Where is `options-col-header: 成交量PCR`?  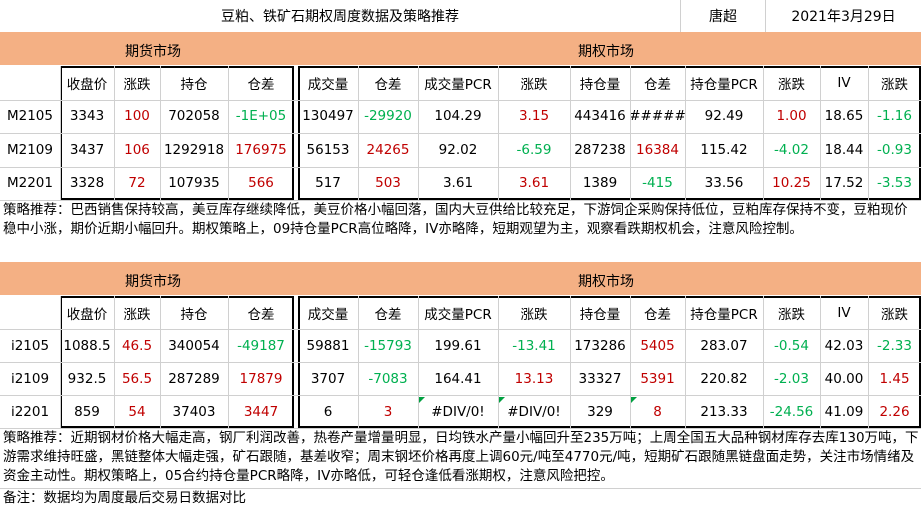 options-col-header: 成交量PCR is located at coordinates (458, 84).